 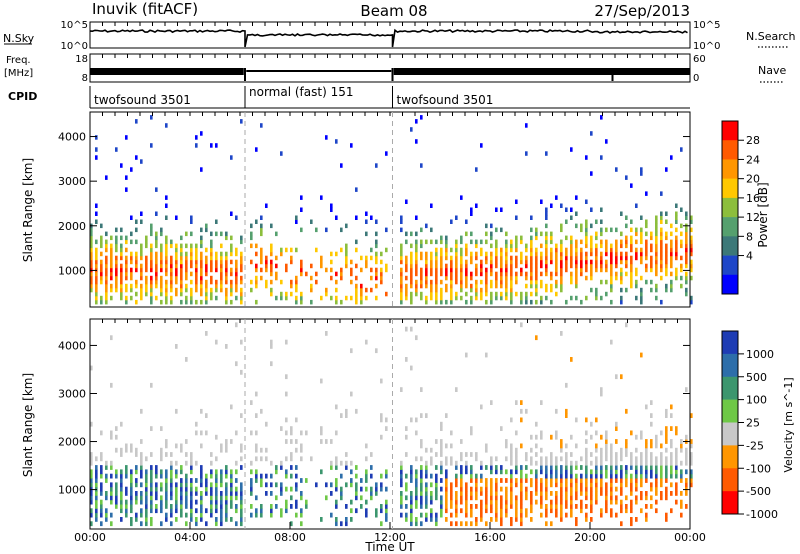 I want to click on freq-panel: 18 8 Freq. [MHz] 60 0 Nave, so click(x=395, y=68).